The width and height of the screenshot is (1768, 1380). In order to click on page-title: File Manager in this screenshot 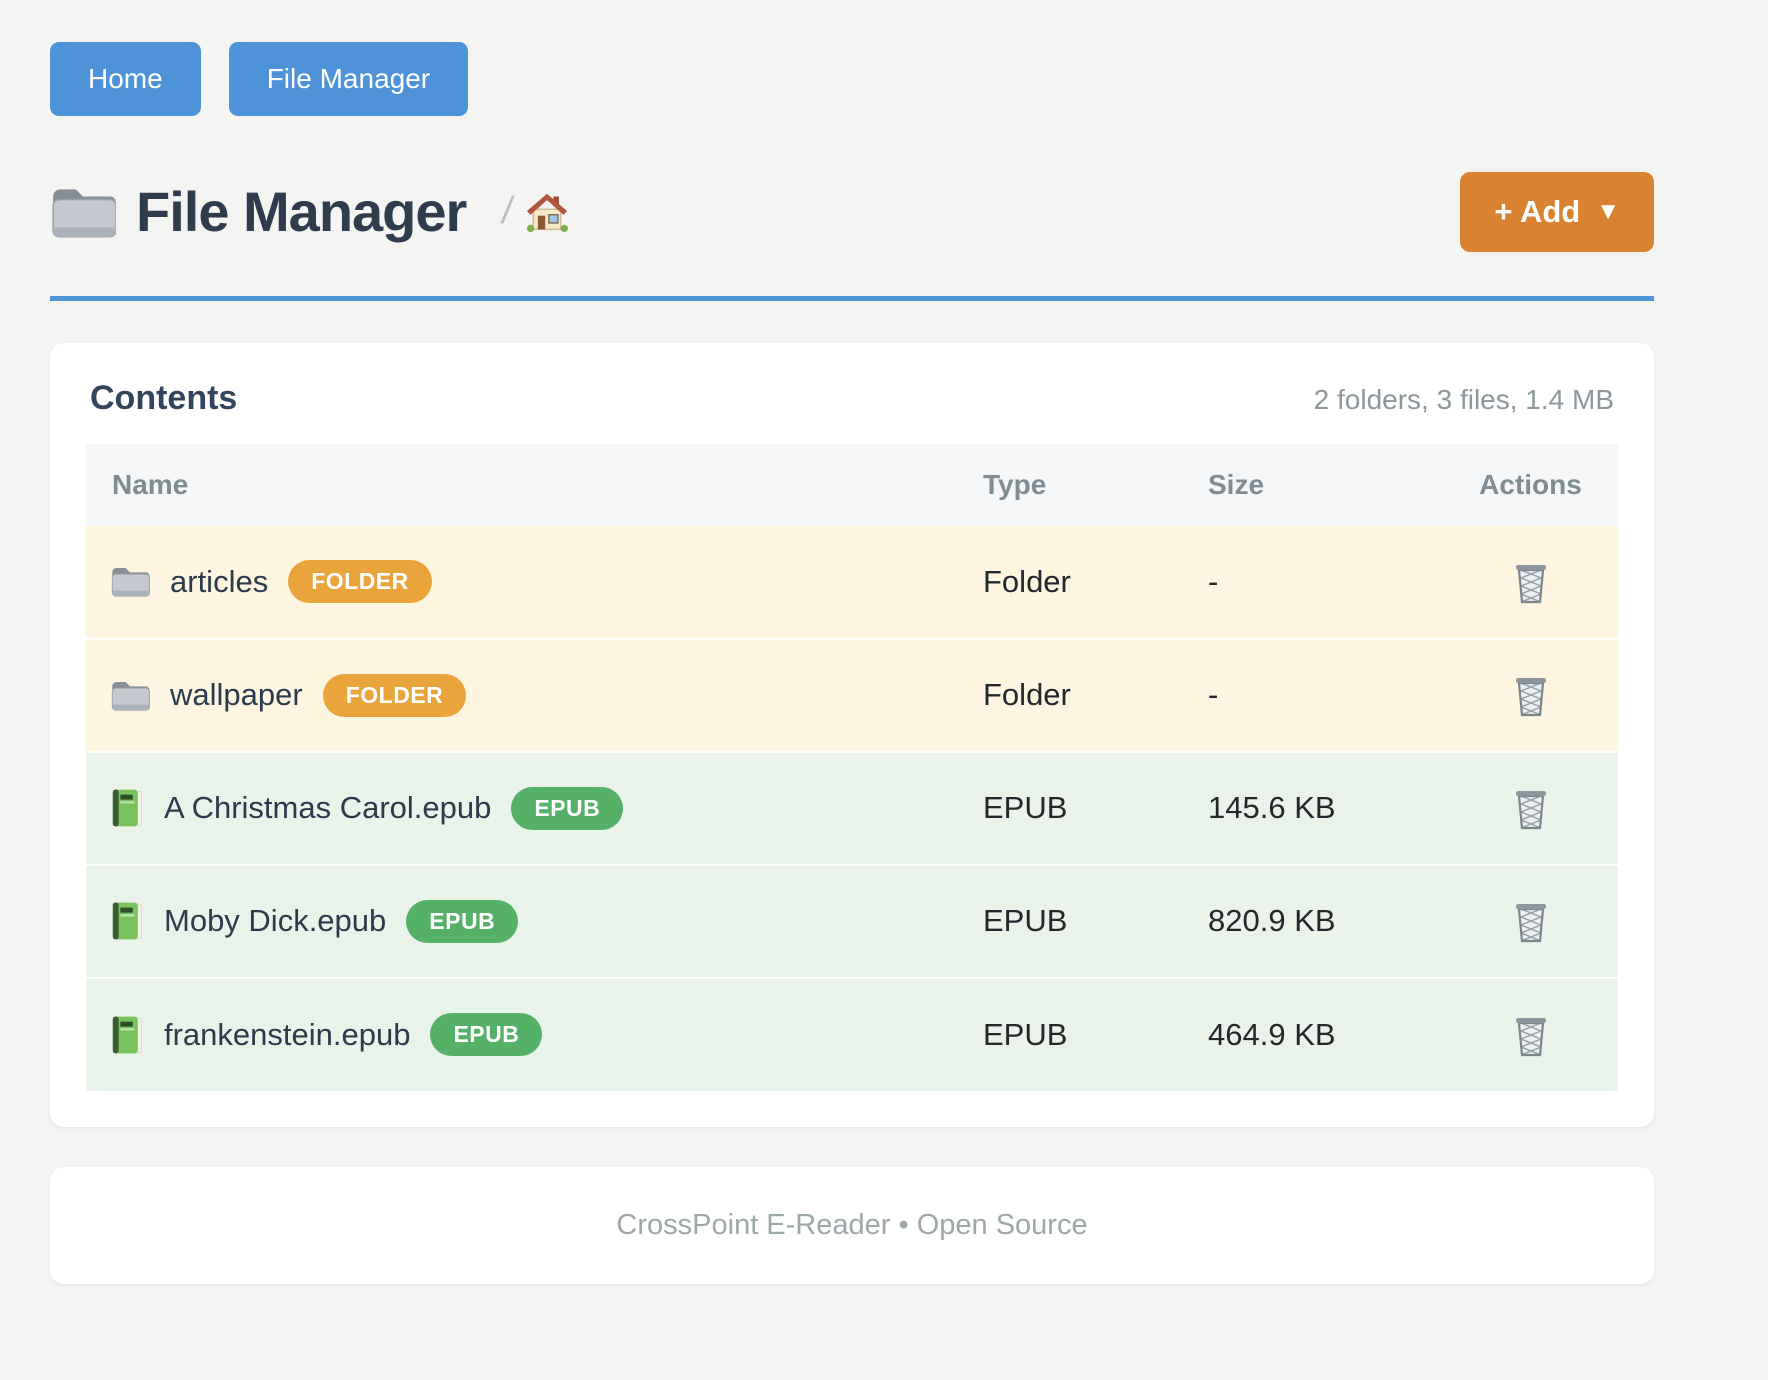, I will do `click(301, 212)`.